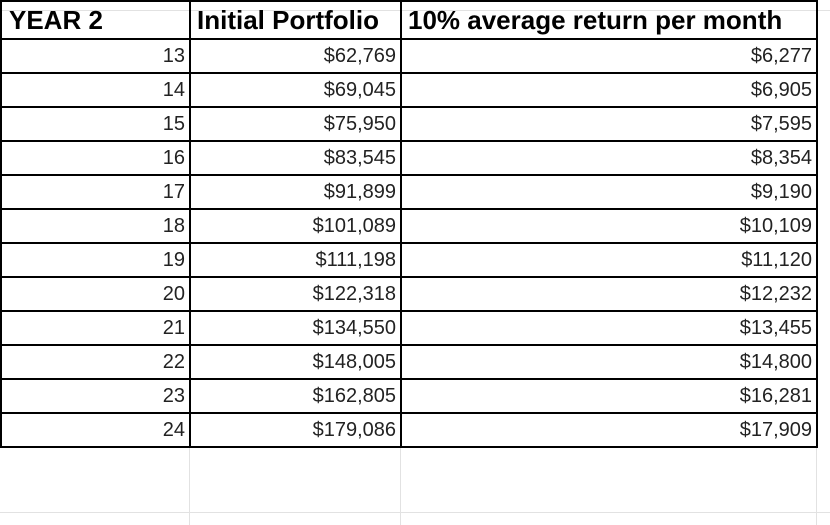 This screenshot has height=525, width=830. Describe the element at coordinates (95, 430) in the screenshot. I see `month-cell: 24` at that location.